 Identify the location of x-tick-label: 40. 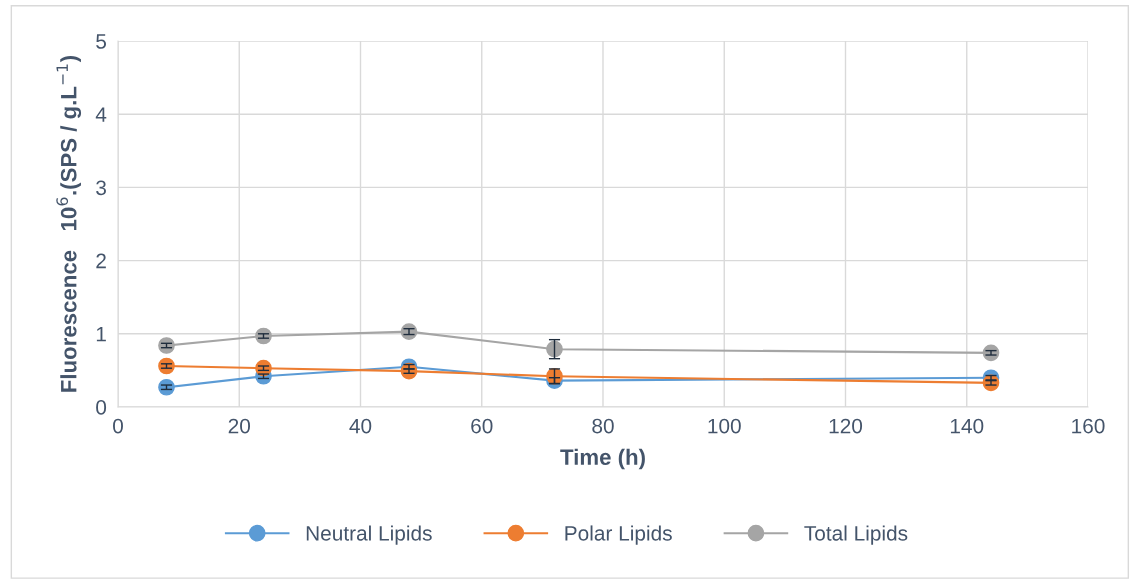
(360, 426).